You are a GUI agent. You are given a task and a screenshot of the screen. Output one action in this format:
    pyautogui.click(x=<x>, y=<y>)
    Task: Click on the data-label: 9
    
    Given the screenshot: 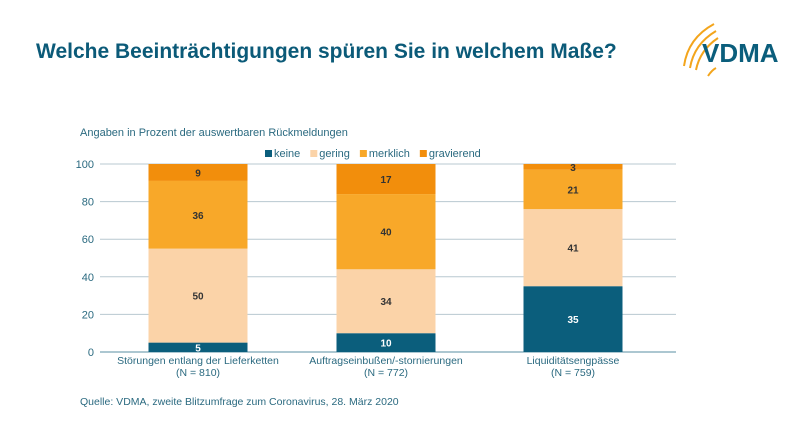 What is the action you would take?
    pyautogui.click(x=198, y=173)
    